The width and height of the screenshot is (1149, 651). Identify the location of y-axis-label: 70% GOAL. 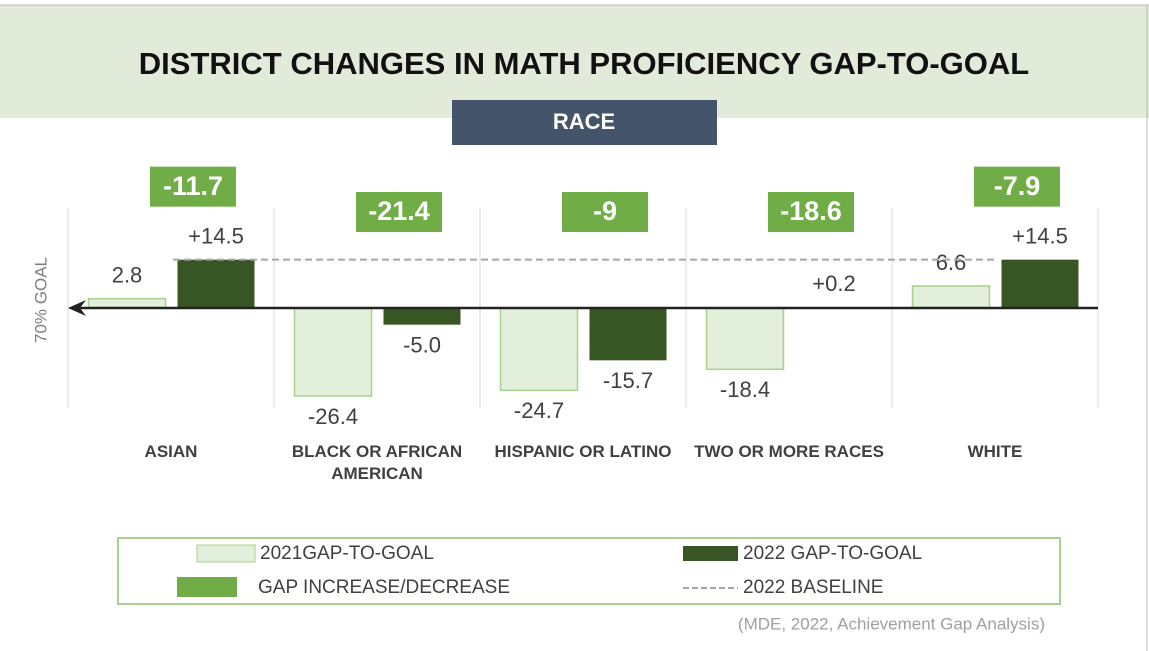
(40, 300).